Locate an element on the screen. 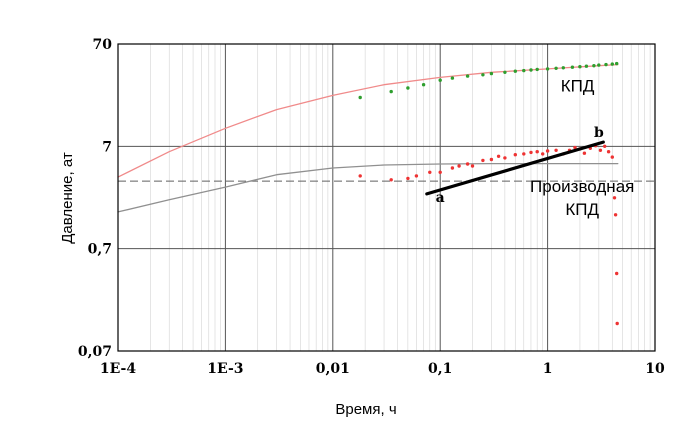 The width and height of the screenshot is (684, 434). x-axis-label: Время, ч is located at coordinates (365, 409).